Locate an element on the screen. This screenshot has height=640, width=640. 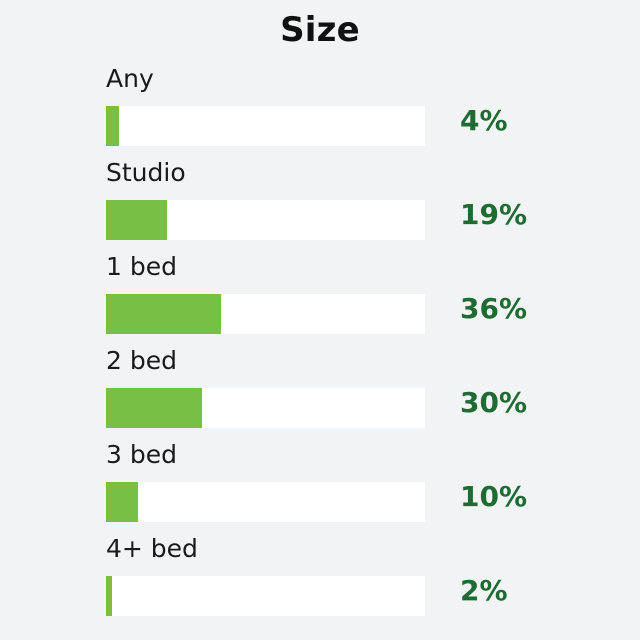
bar-category-label: 1 bed is located at coordinates (141, 266).